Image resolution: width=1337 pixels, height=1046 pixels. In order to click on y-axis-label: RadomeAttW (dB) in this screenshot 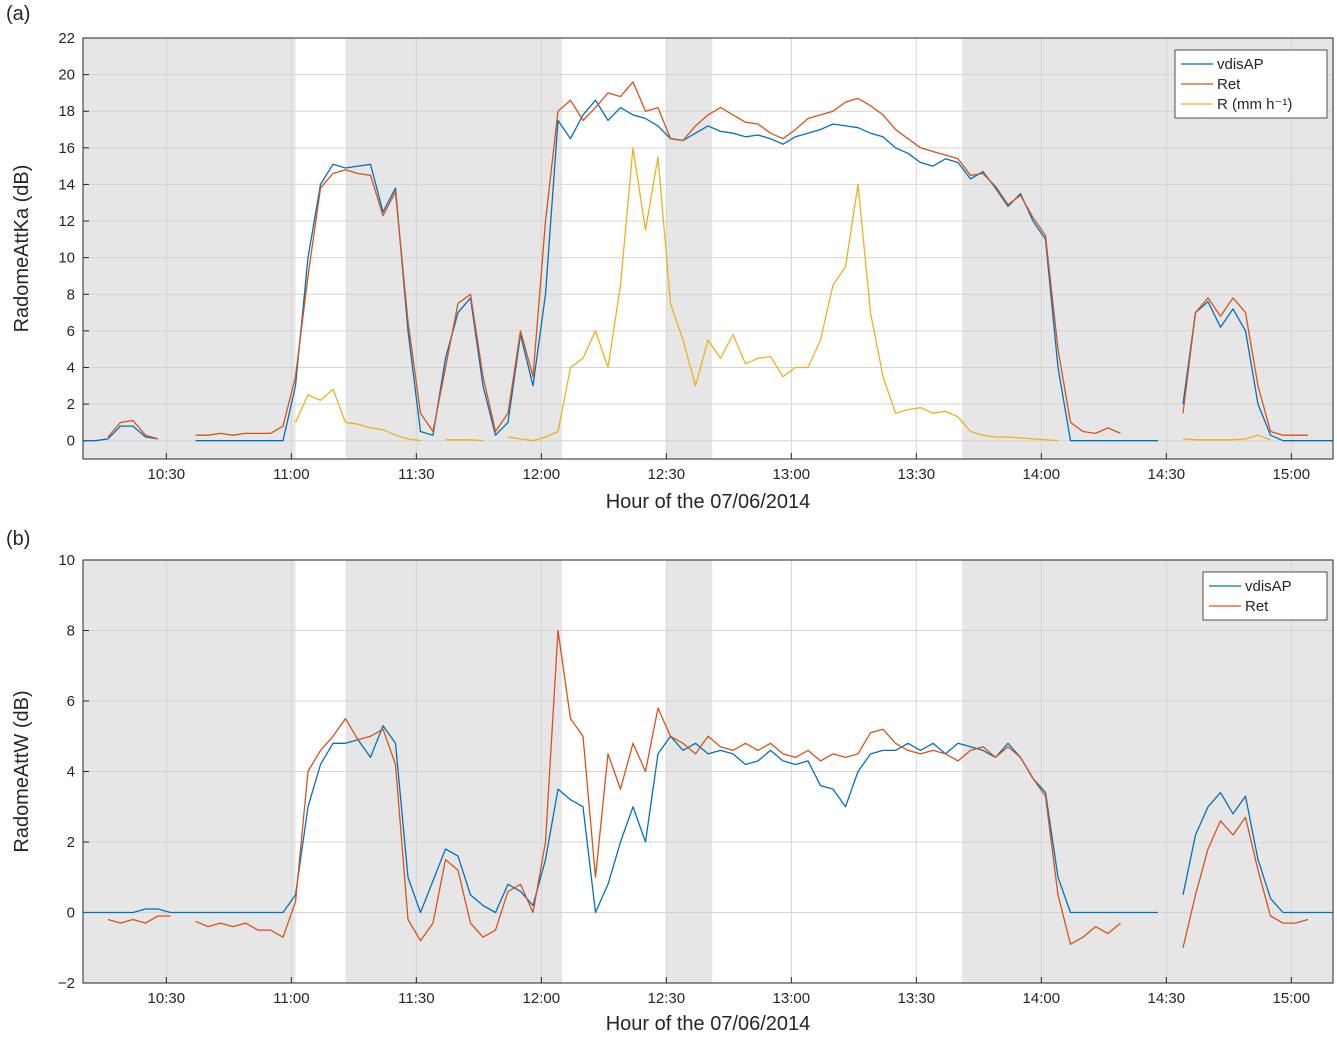, I will do `click(22, 771)`.